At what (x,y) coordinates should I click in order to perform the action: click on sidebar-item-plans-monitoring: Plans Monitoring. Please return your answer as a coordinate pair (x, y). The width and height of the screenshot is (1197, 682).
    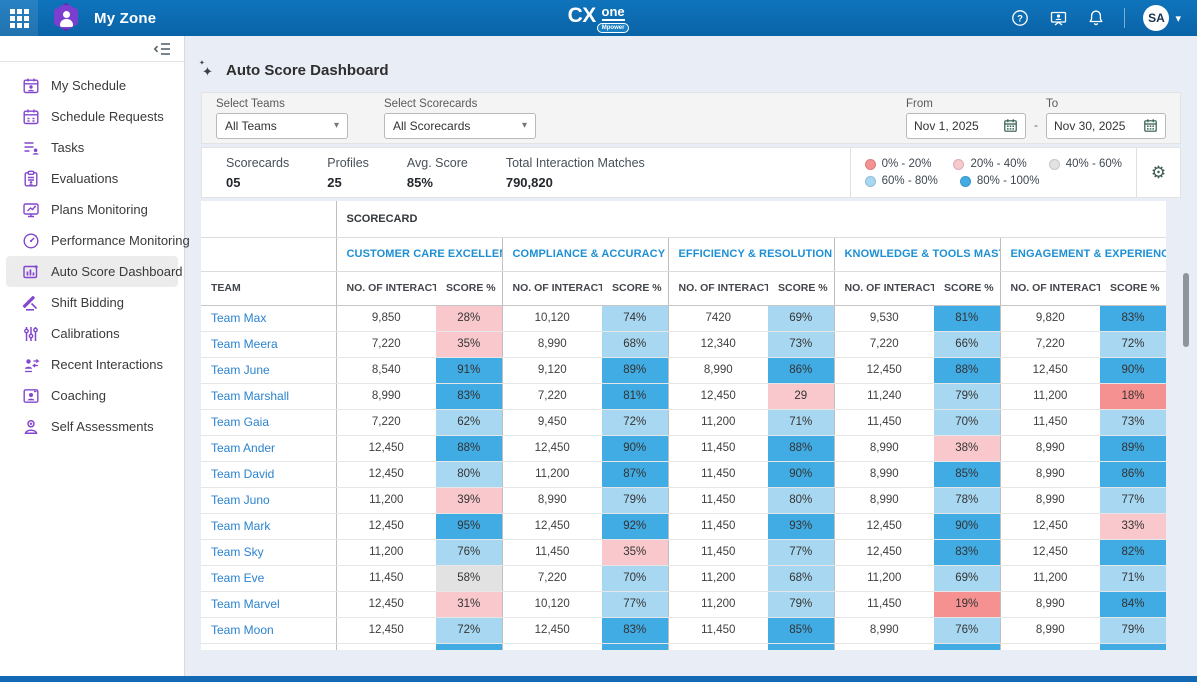
    Looking at the image, I should click on (92, 209).